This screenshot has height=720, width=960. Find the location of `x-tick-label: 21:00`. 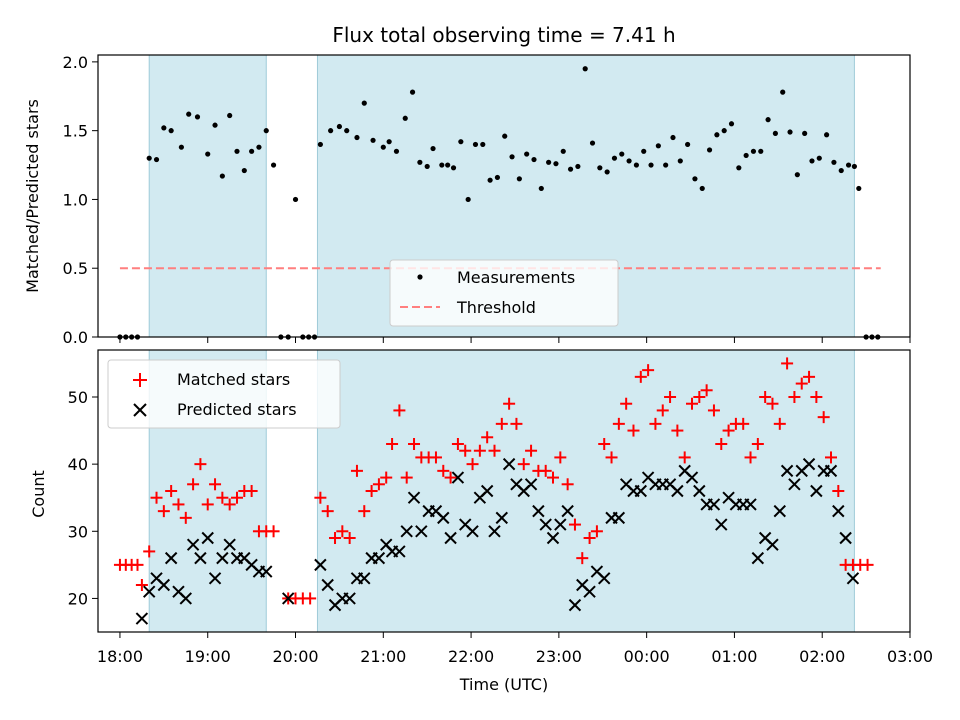

x-tick-label: 21:00 is located at coordinates (383, 656).